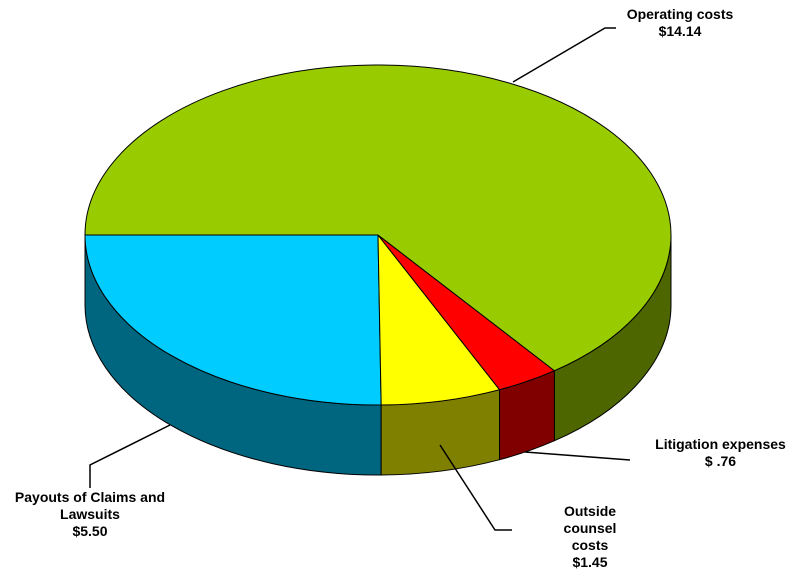  I want to click on value-label: $5.50, so click(90, 531).